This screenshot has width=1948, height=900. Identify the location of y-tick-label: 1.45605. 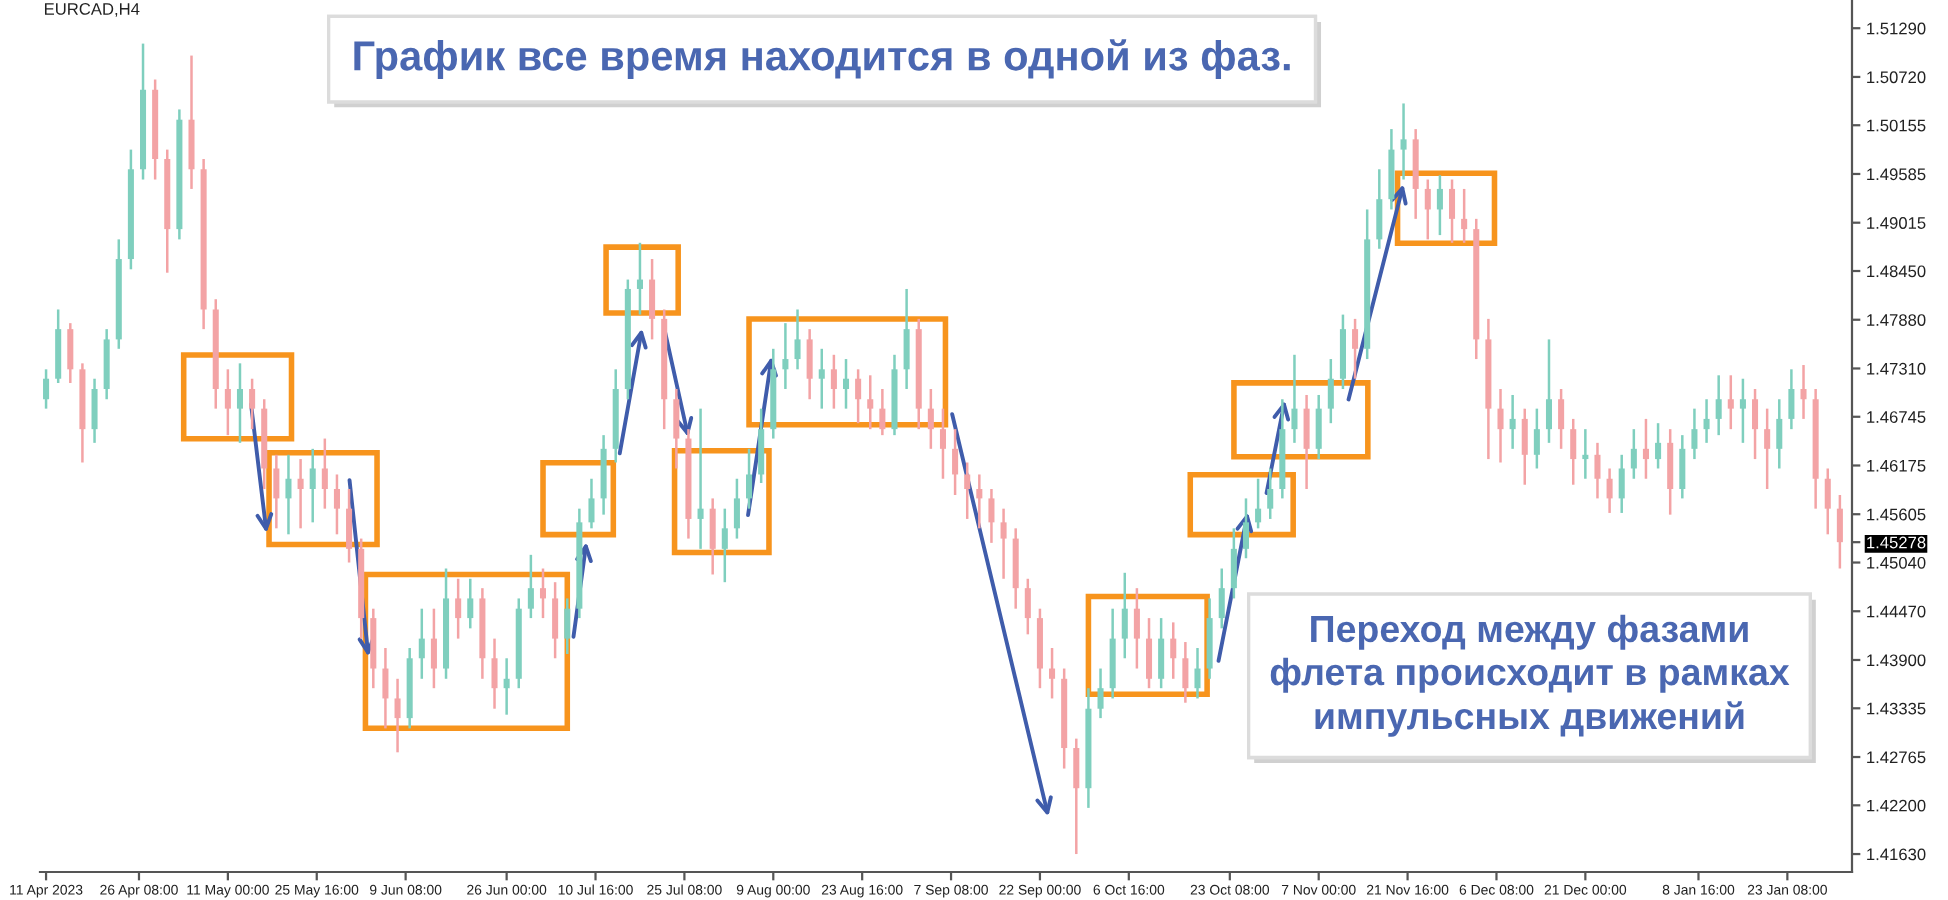
(1896, 514).